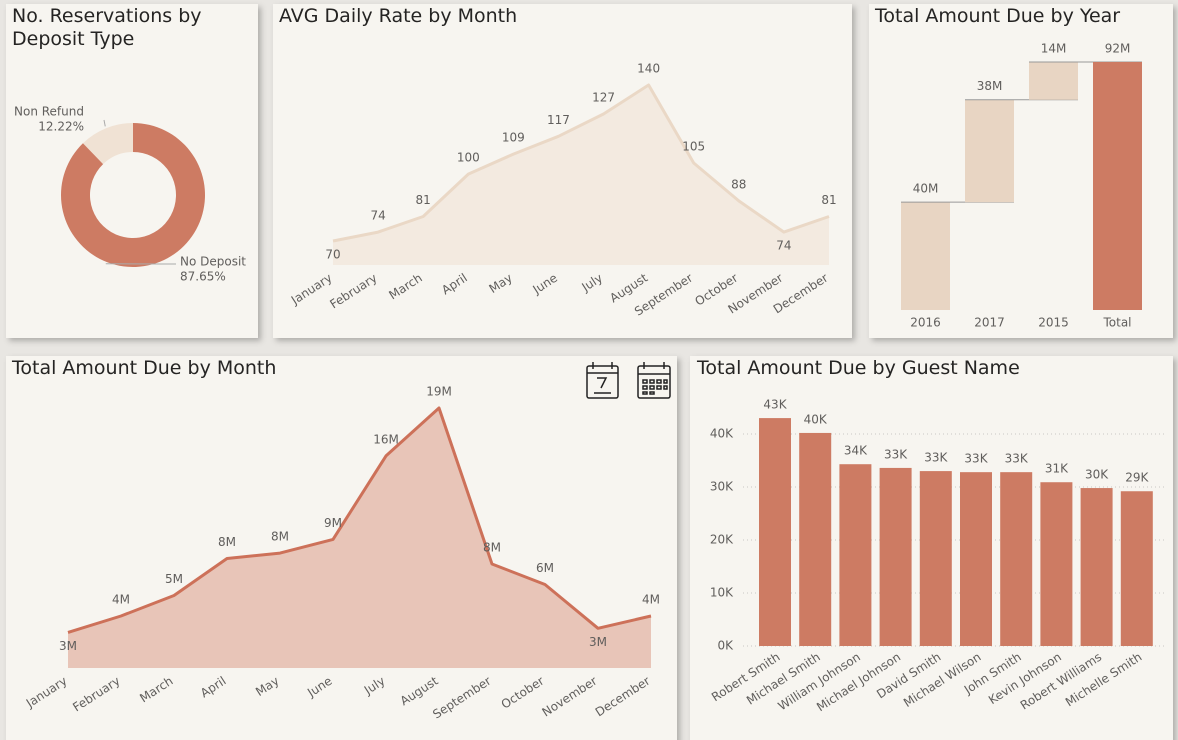 This screenshot has height=740, width=1178. What do you see at coordinates (203, 277) in the screenshot?
I see `slice-value-label: 87.65%` at bounding box center [203, 277].